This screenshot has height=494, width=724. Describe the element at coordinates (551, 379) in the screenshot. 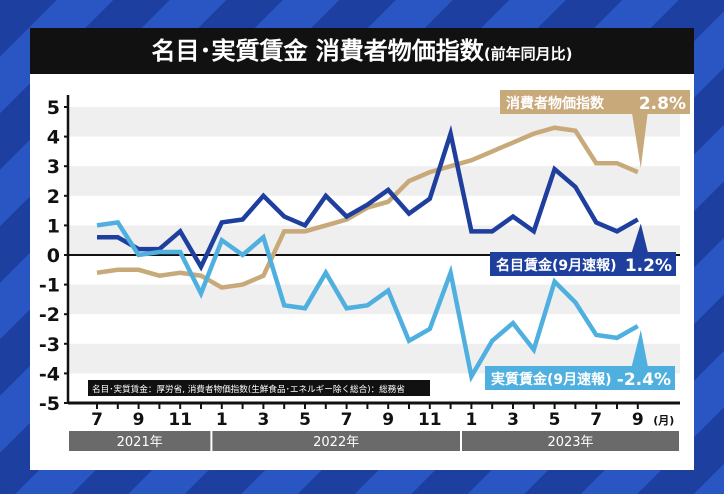

I see `series-label: 実質賃金(9月速報)` at that location.